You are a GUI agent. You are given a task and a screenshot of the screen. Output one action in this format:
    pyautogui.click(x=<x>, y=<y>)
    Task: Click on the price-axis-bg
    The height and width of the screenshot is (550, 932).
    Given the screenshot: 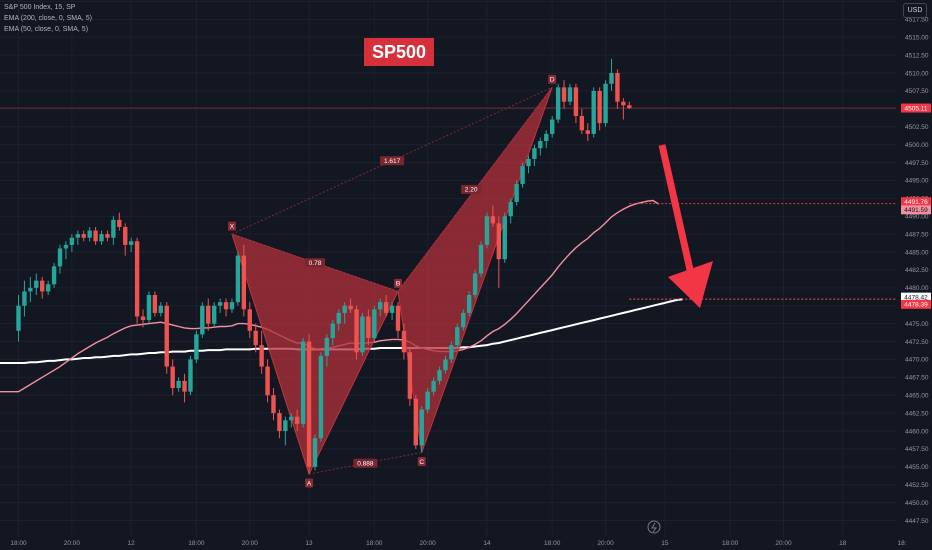 What is the action you would take?
    pyautogui.click(x=914, y=275)
    